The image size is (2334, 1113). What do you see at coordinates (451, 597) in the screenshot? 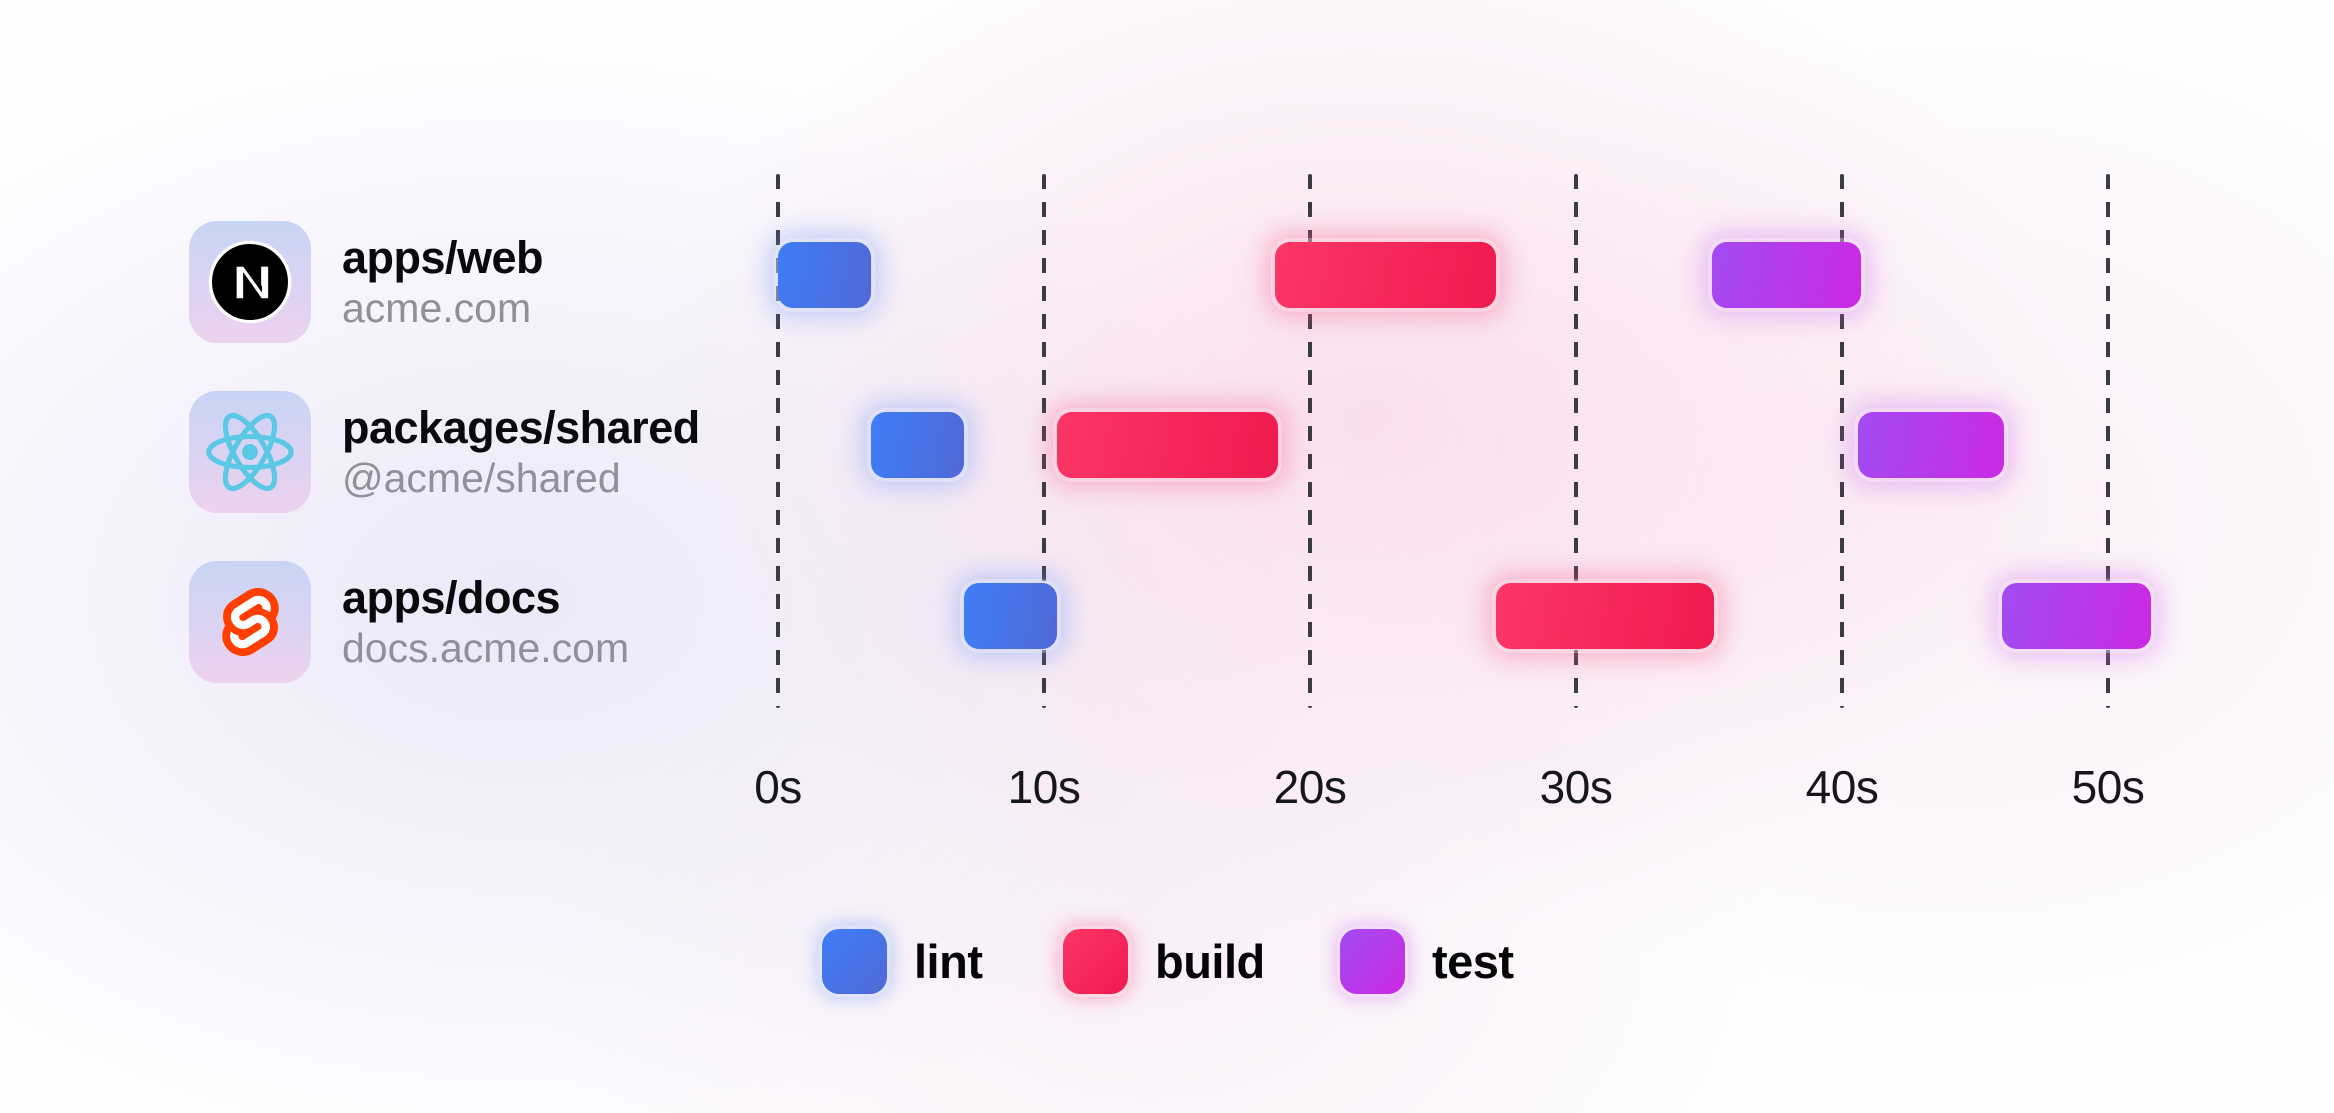
I see `package-name: apps/docs` at bounding box center [451, 597].